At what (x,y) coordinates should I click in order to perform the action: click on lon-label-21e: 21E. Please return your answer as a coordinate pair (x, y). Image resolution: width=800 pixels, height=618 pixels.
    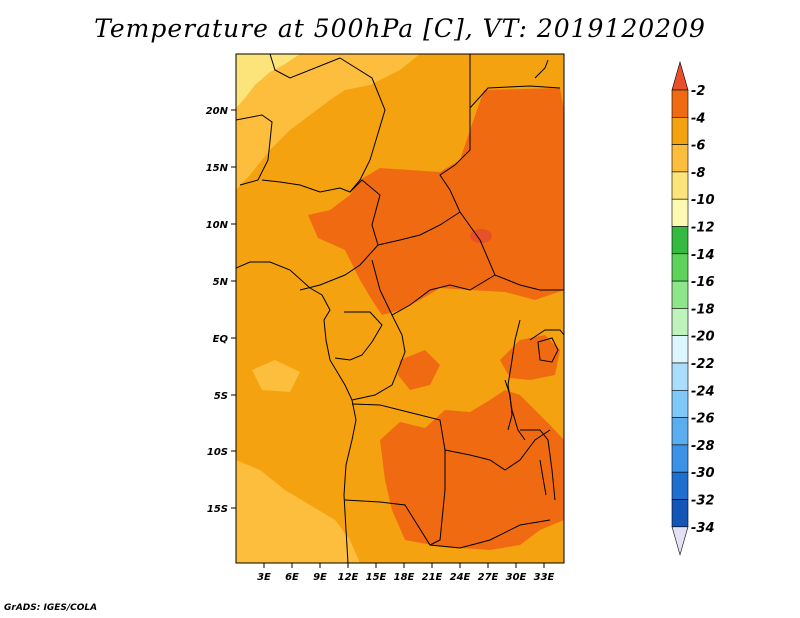
    Looking at the image, I should click on (432, 577).